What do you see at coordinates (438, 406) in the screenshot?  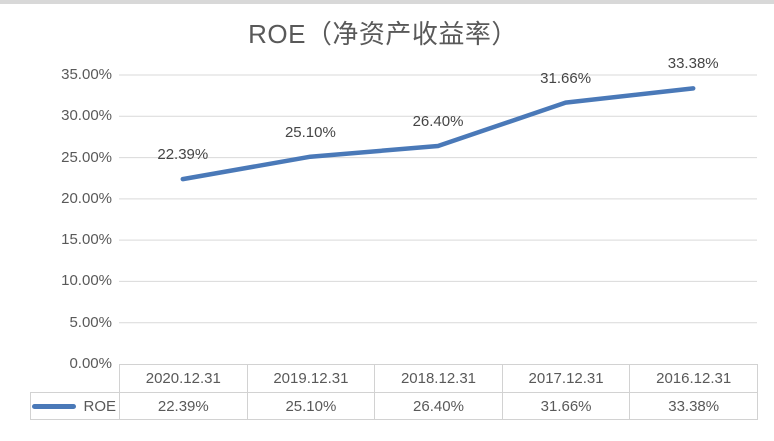 I see `value-cell: 26.40%` at bounding box center [438, 406].